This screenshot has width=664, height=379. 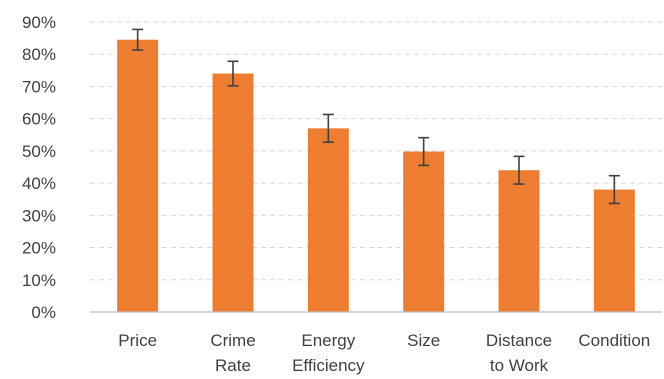 What do you see at coordinates (39, 86) in the screenshot?
I see `y-tick-label: 70%` at bounding box center [39, 86].